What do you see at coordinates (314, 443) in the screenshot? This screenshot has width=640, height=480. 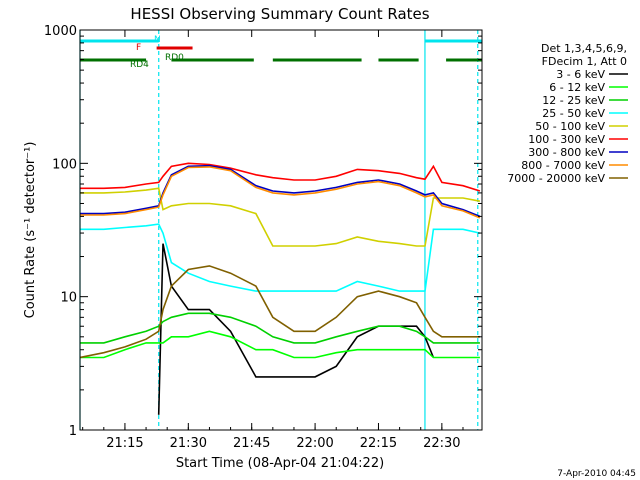 I see `x-tick-label-3: 22:00` at bounding box center [314, 443].